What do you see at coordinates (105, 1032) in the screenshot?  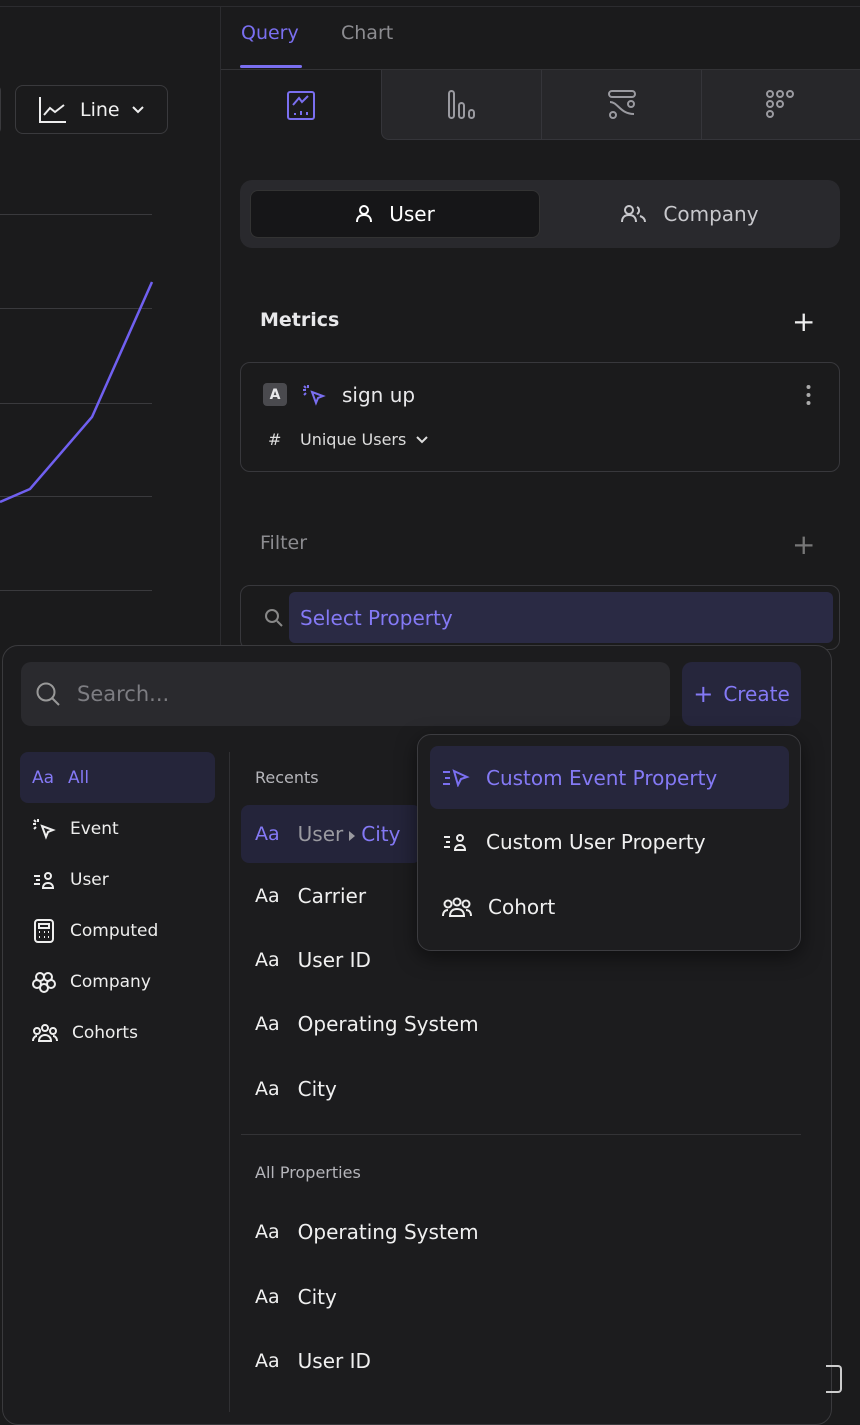 I see `category-label: Cohorts` at bounding box center [105, 1032].